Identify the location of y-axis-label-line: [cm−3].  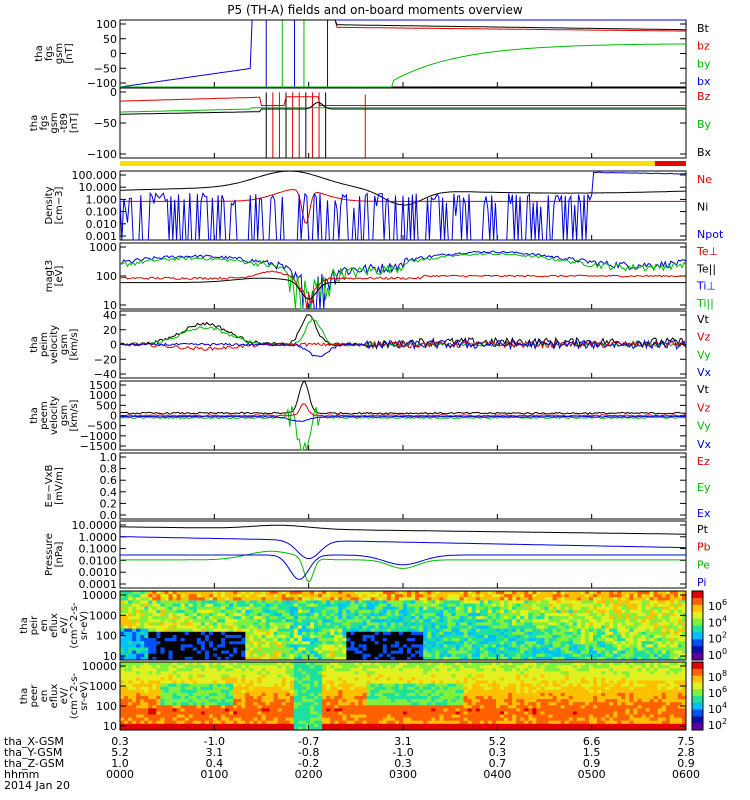
(59, 206).